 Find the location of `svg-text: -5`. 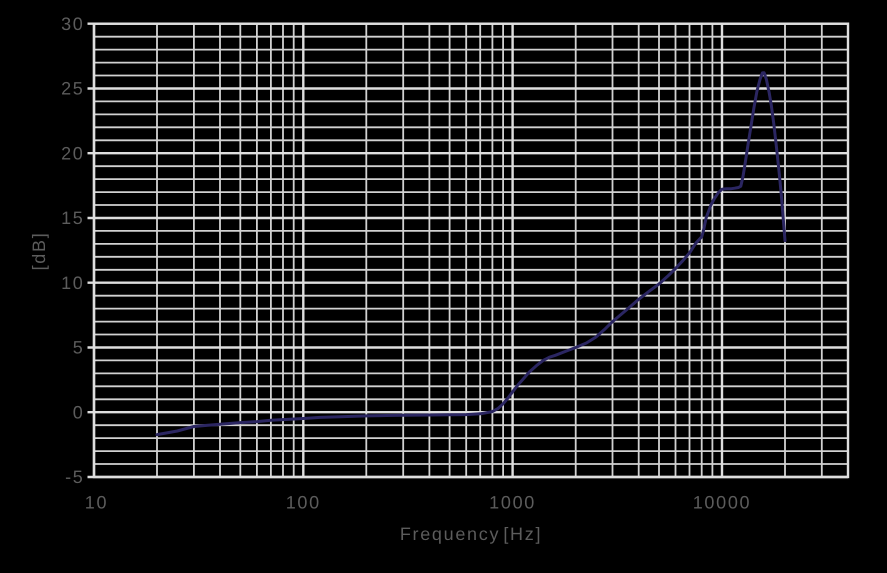

svg-text: -5 is located at coordinates (74, 477).